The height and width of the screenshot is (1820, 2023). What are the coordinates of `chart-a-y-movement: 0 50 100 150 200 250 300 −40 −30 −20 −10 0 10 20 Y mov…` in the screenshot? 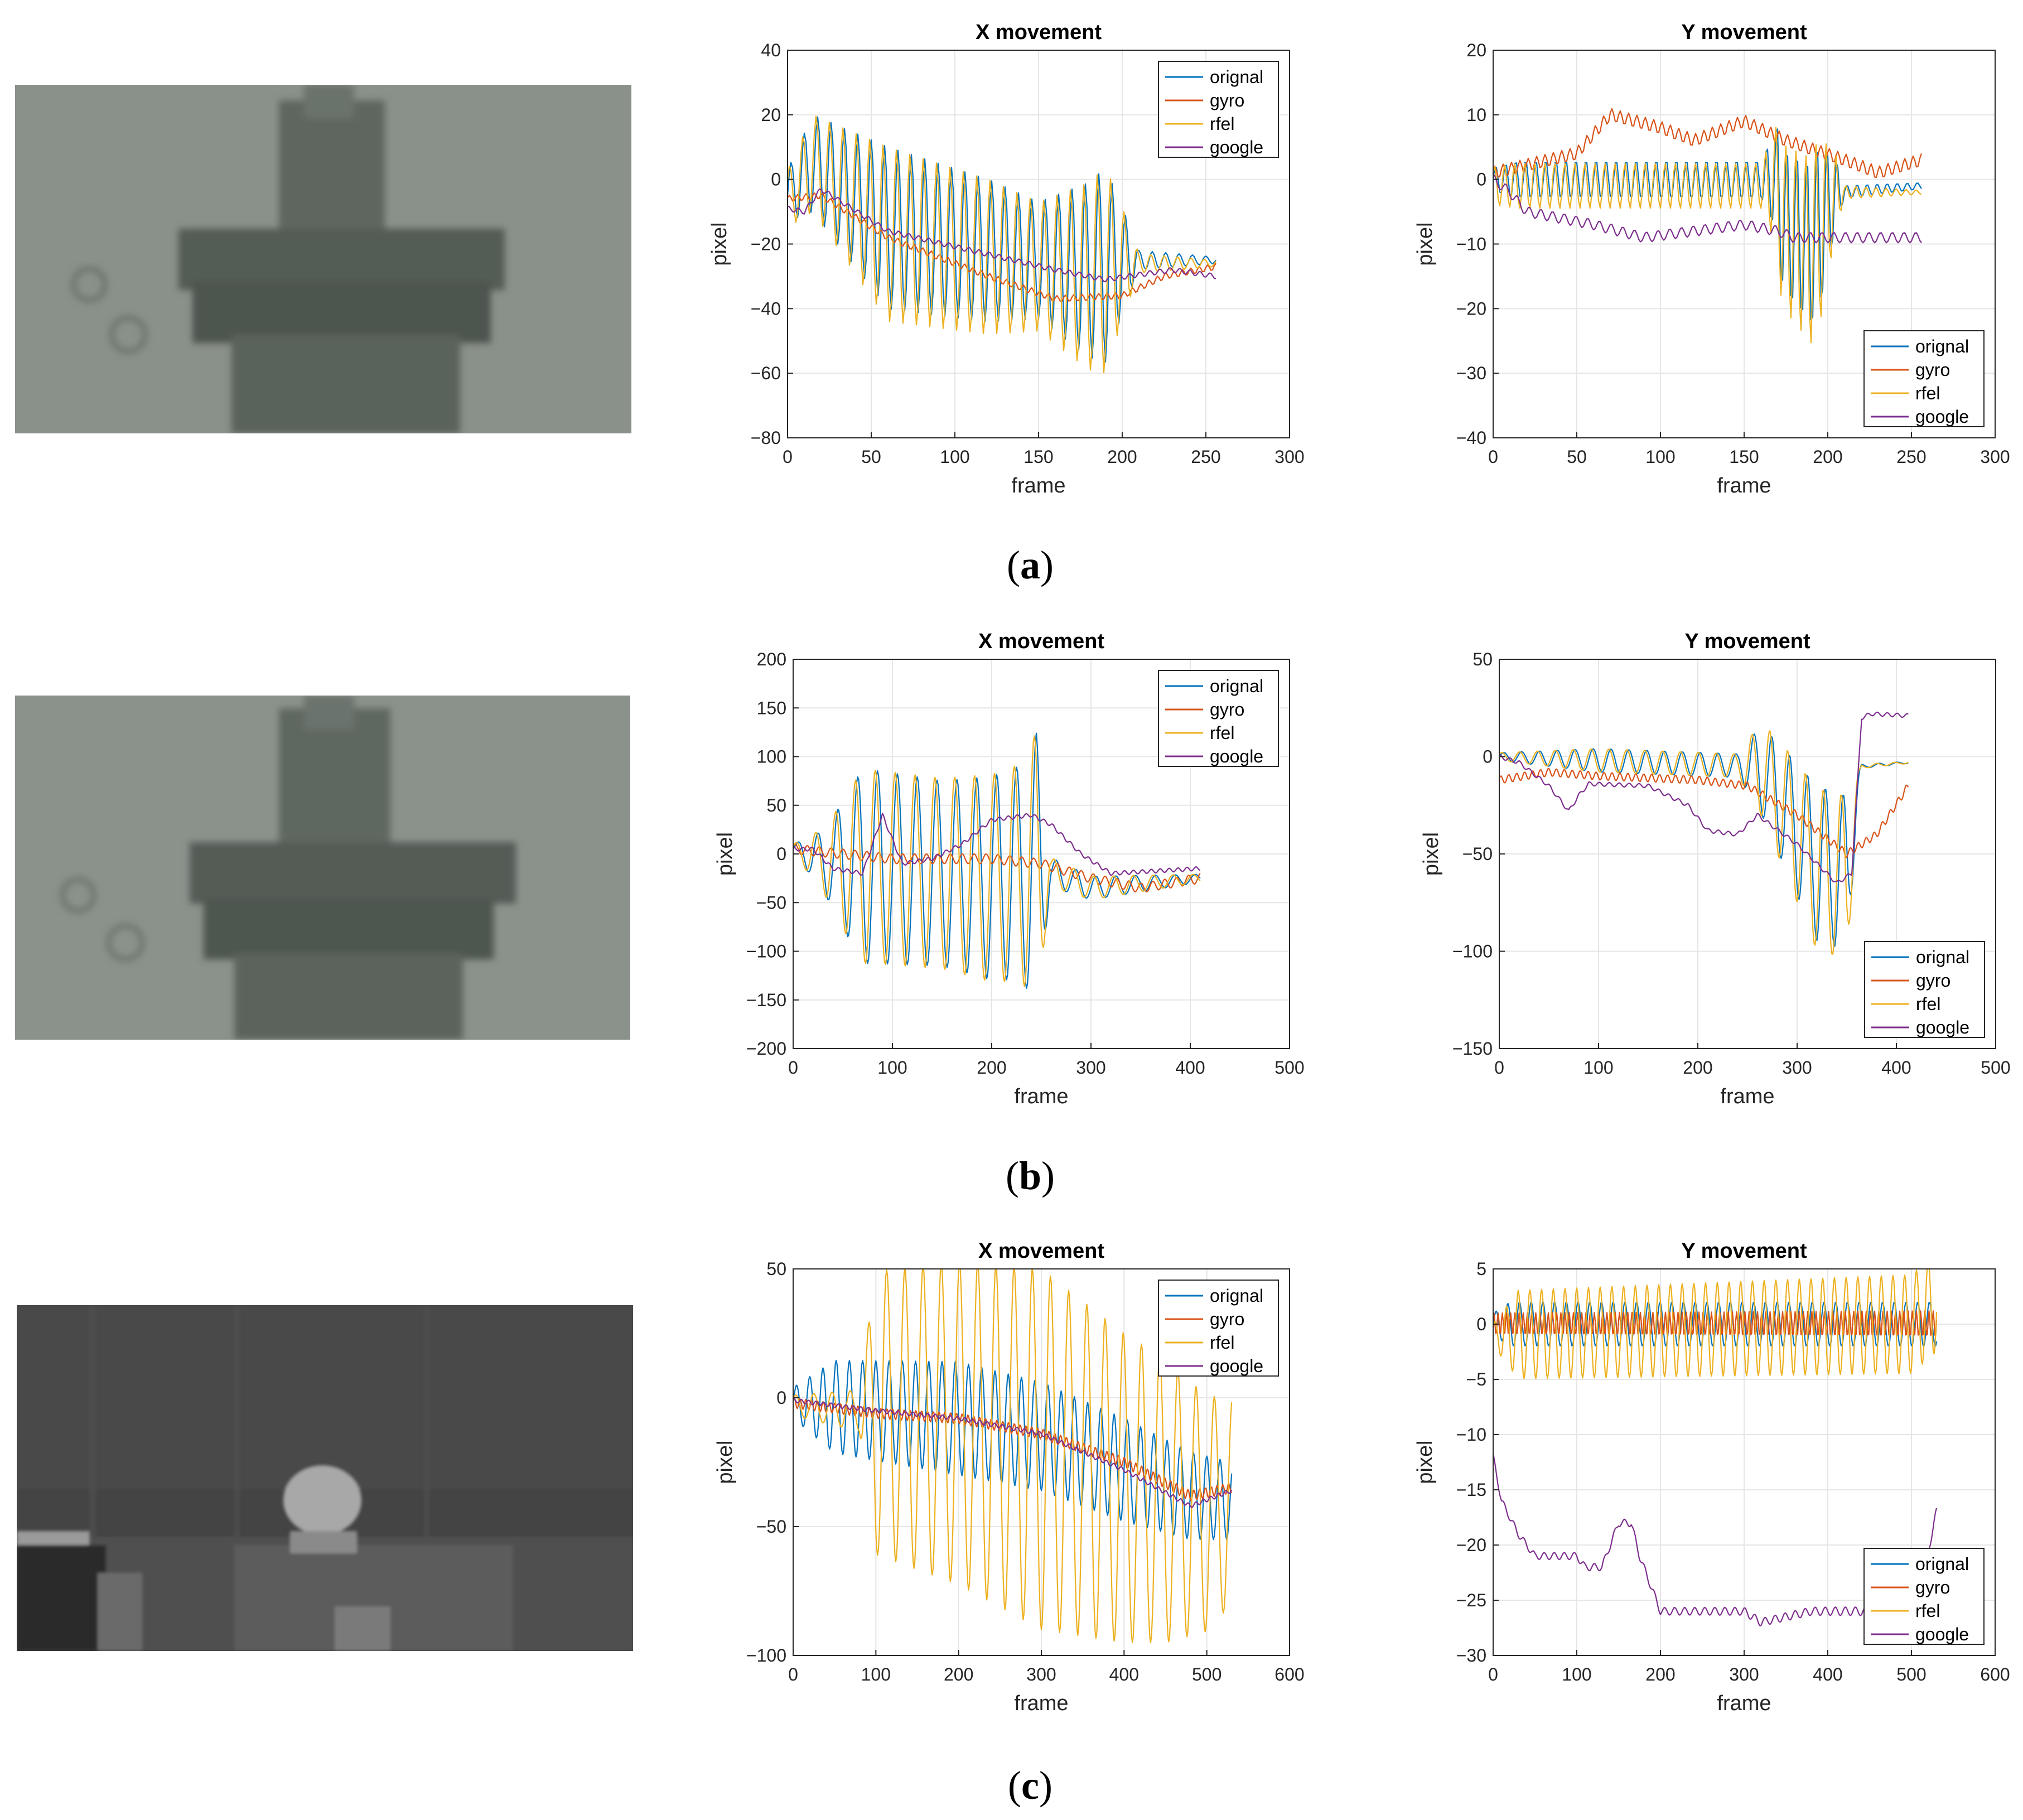 It's located at (1711, 259).